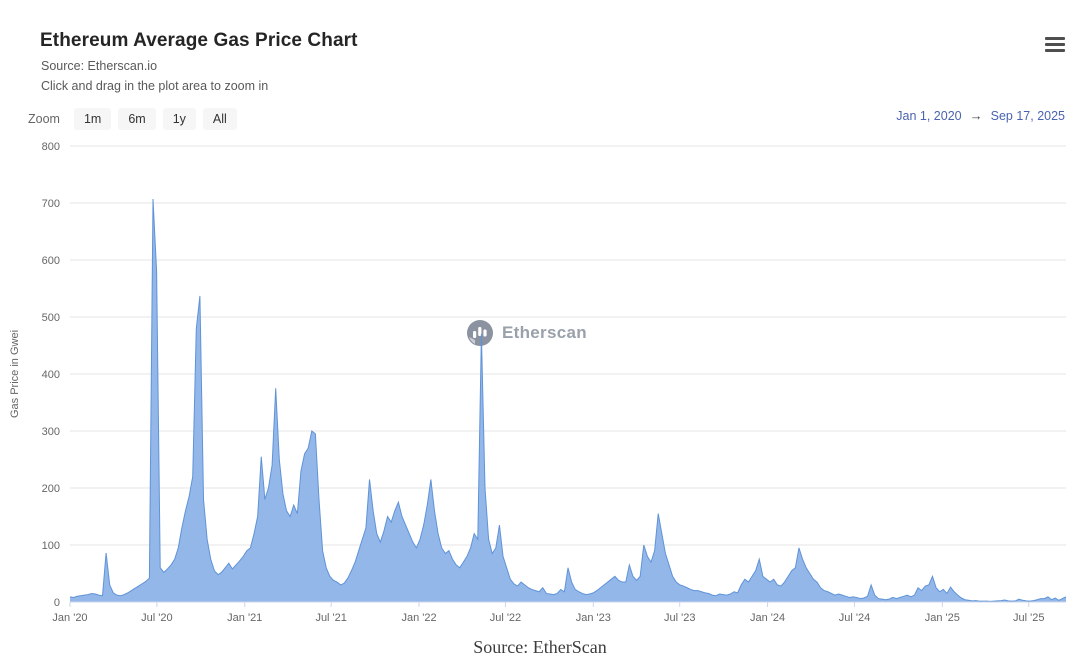  Describe the element at coordinates (51, 432) in the screenshot. I see `y-tick-label: 300` at that location.